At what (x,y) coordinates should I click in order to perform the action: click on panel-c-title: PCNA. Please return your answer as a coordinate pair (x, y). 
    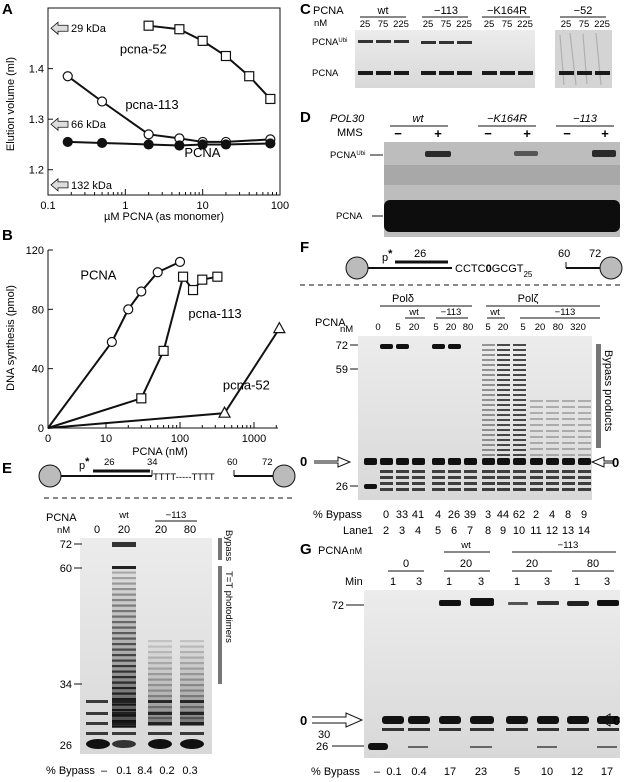
    Looking at the image, I should click on (328, 11).